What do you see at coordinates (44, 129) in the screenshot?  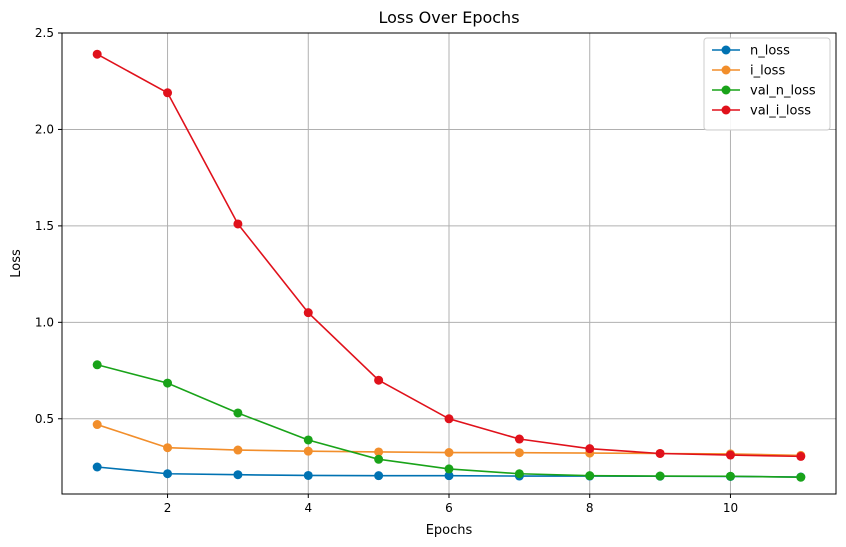 I see `y-tick-label: 2.0` at bounding box center [44, 129].